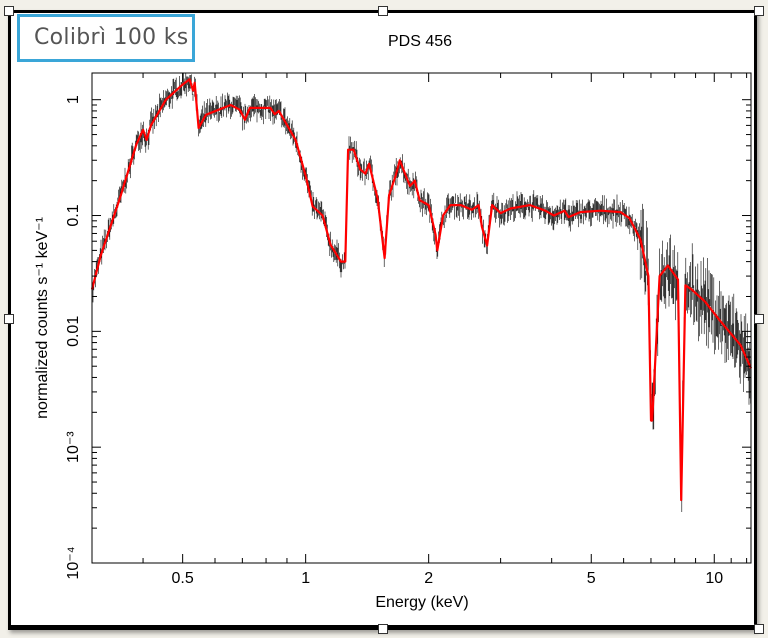 This screenshot has height=638, width=768. What do you see at coordinates (42, 318) in the screenshot?
I see `y-axis-label: normalized counts s⁻¹ keV⁻¹` at bounding box center [42, 318].